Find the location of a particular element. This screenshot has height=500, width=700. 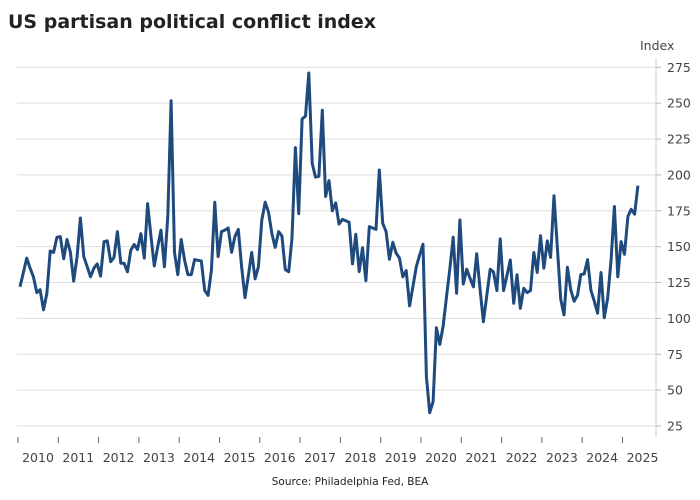

x-tick-label: 2013 is located at coordinates (159, 457).